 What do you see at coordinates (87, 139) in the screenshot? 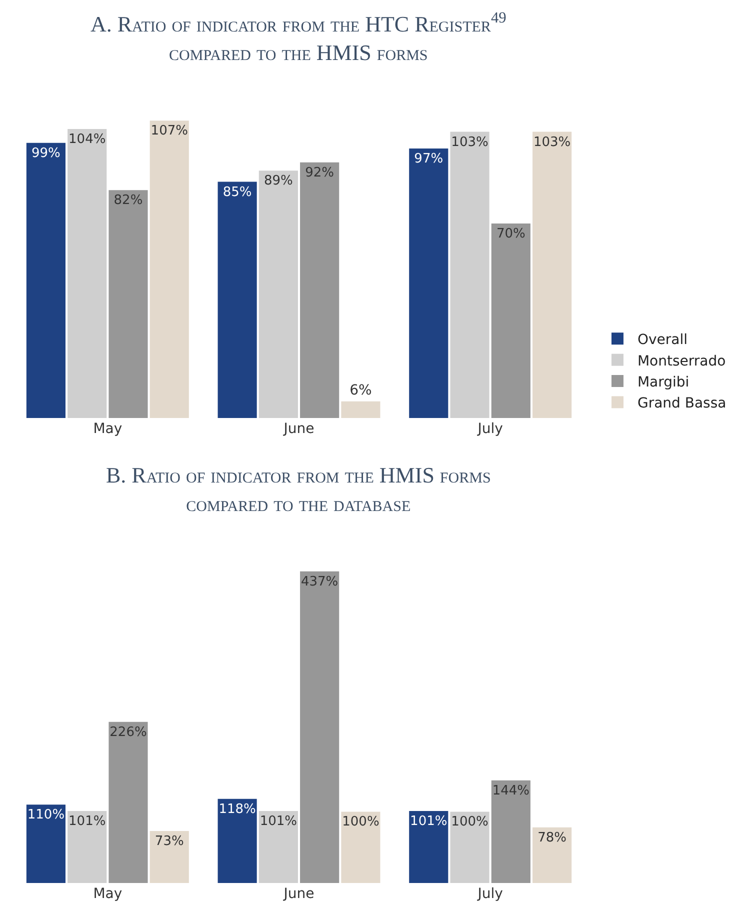
I see `data-label: 104%` at bounding box center [87, 139].